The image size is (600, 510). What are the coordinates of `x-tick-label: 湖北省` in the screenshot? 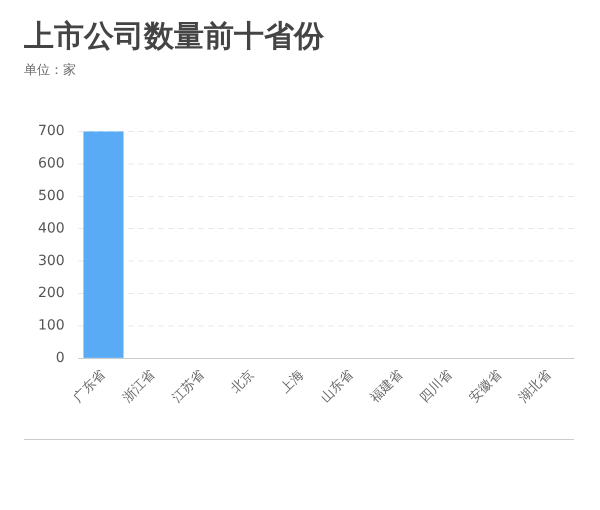 It's located at (535, 387).